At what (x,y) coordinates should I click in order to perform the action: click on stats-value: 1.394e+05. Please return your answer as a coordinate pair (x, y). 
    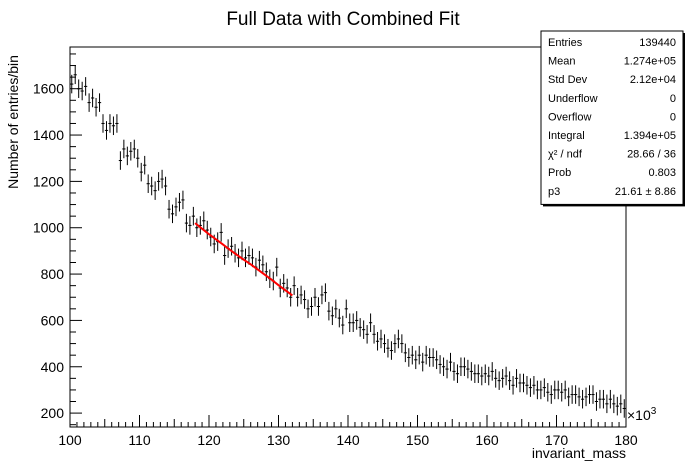
    Looking at the image, I should click on (650, 136).